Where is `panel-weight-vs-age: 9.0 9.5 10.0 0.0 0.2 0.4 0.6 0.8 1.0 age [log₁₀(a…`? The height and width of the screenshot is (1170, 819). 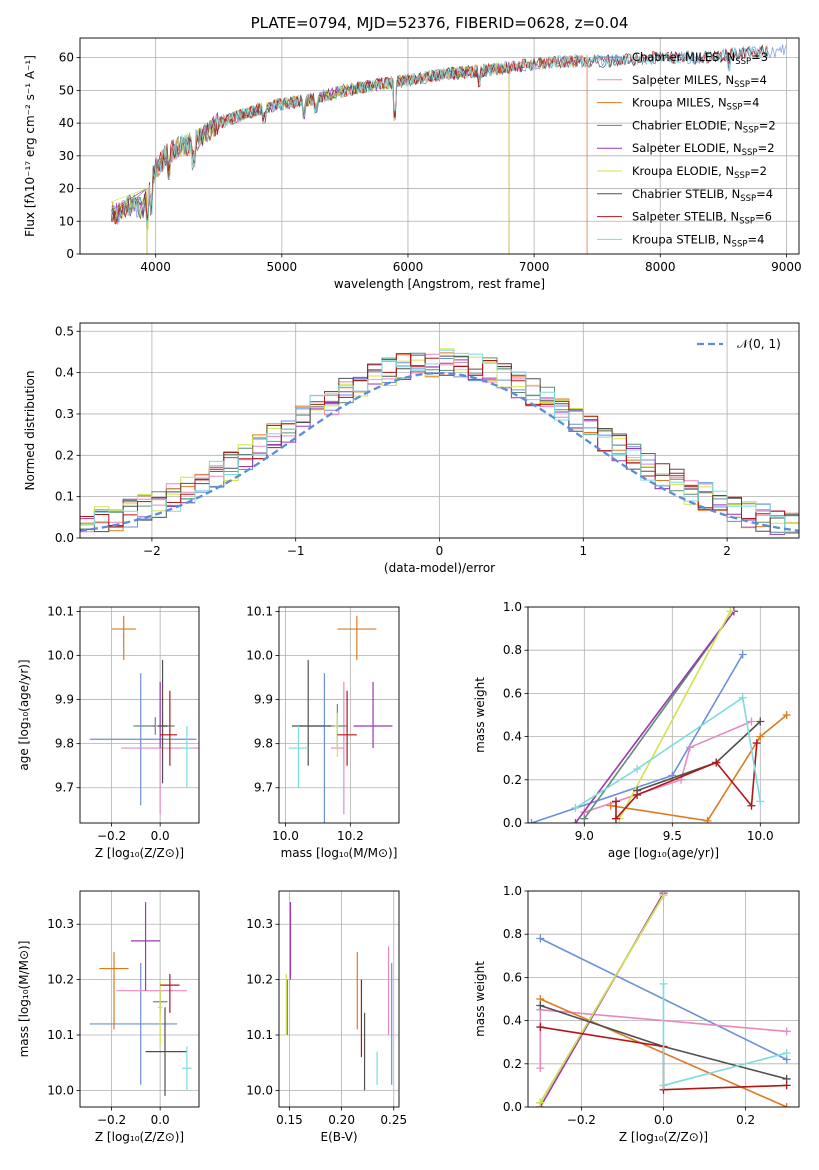
panel-weight-vs-age: 9.0 9.5 10.0 0.0 0.2 0.4 0.6 0.8 1.0 age [log₁₀(a… is located at coordinates (636, 730).